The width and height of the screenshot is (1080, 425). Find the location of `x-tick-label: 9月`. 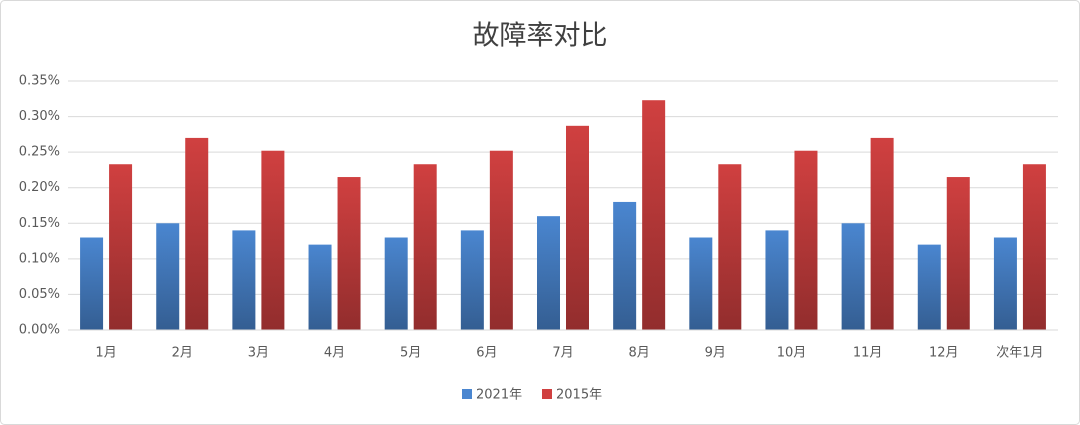

x-tick-label: 9月 is located at coordinates (715, 353).